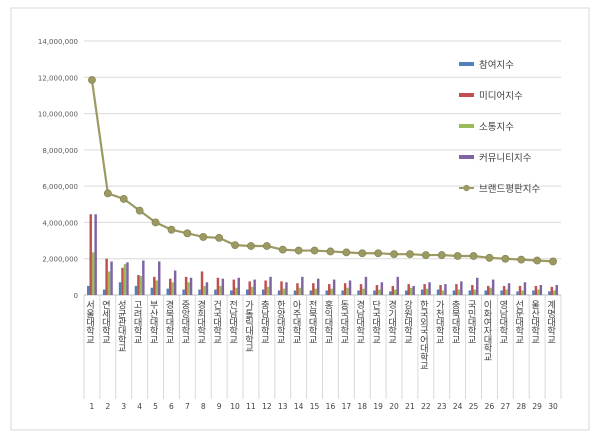 The width and height of the screenshot is (600, 441). Describe the element at coordinates (406, 322) in the screenshot. I see `x-category-label: 강원대학교` at that location.